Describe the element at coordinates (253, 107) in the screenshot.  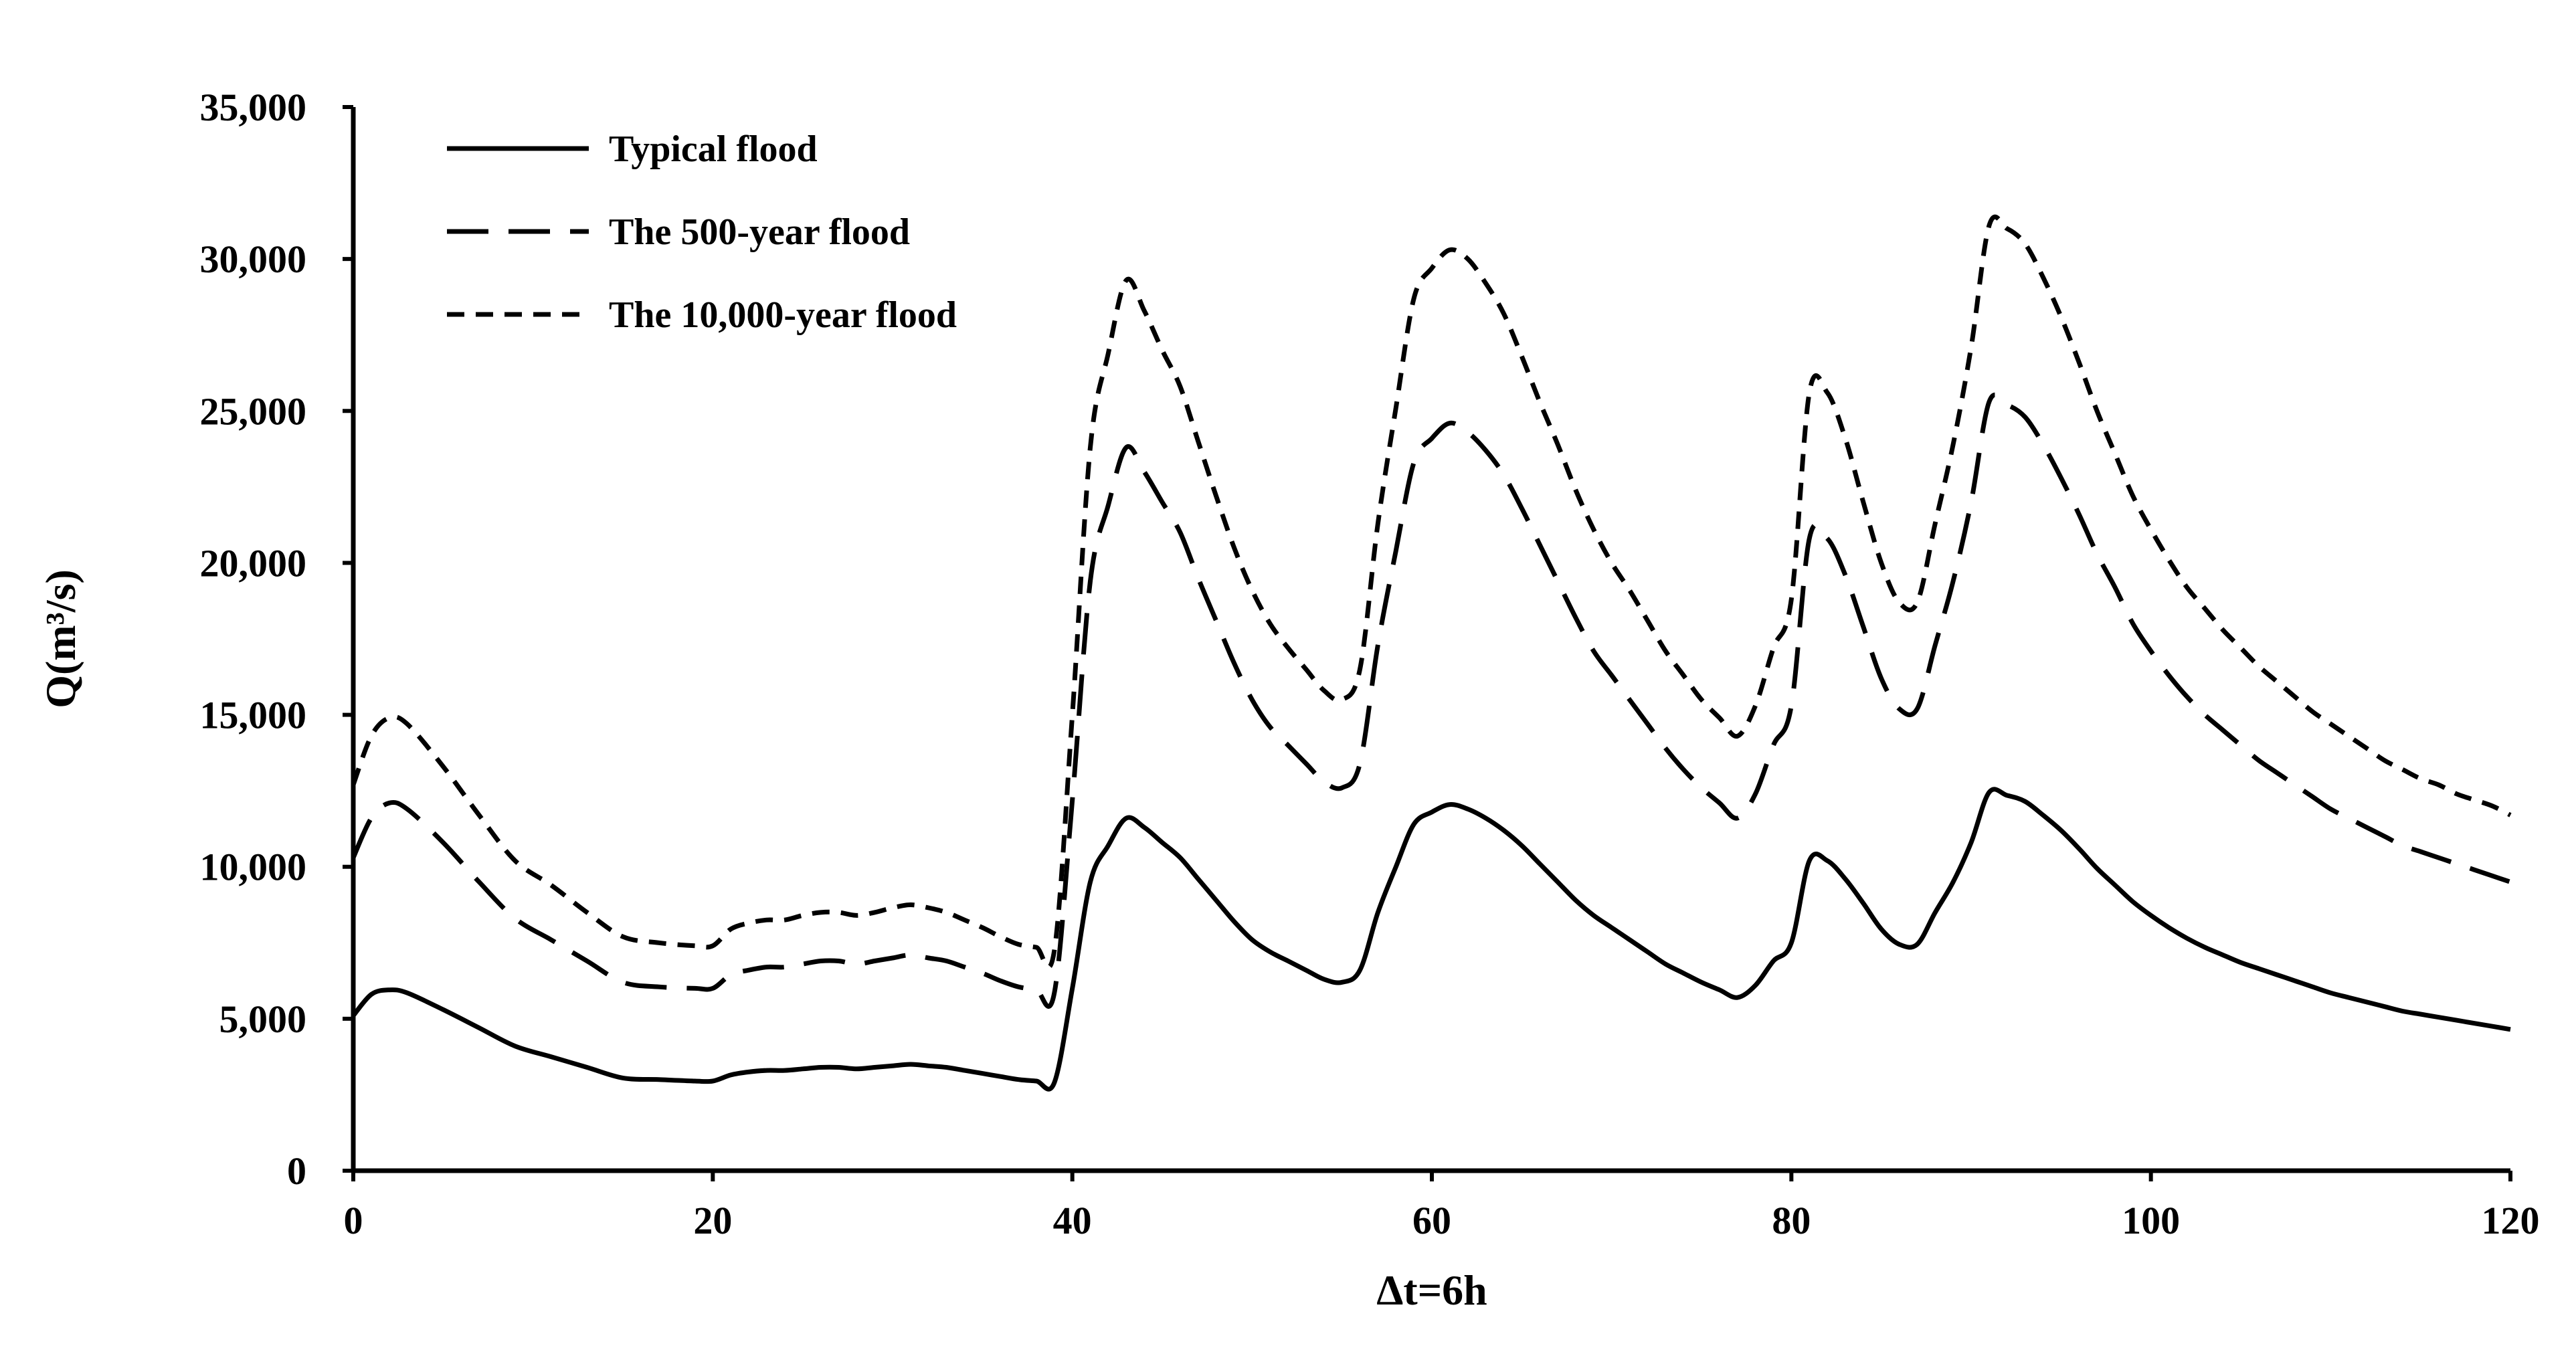
I see `y-tick-label: 35,000` at that location.